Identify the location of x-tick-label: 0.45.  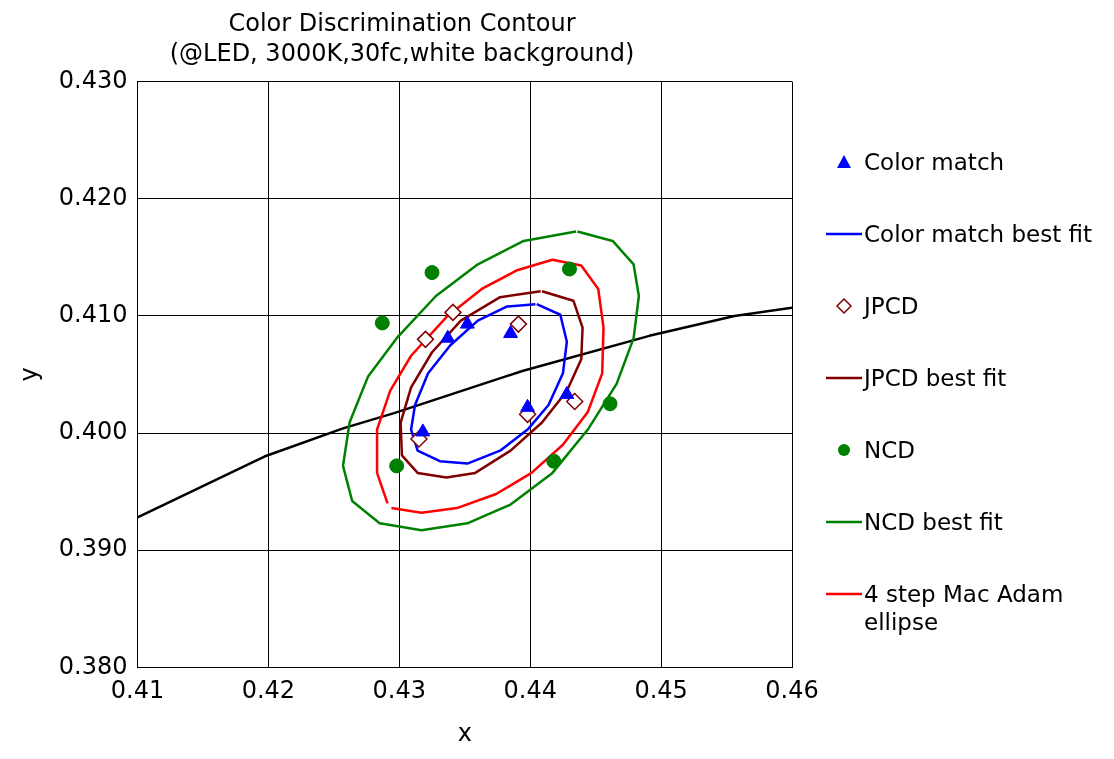
(661, 690).